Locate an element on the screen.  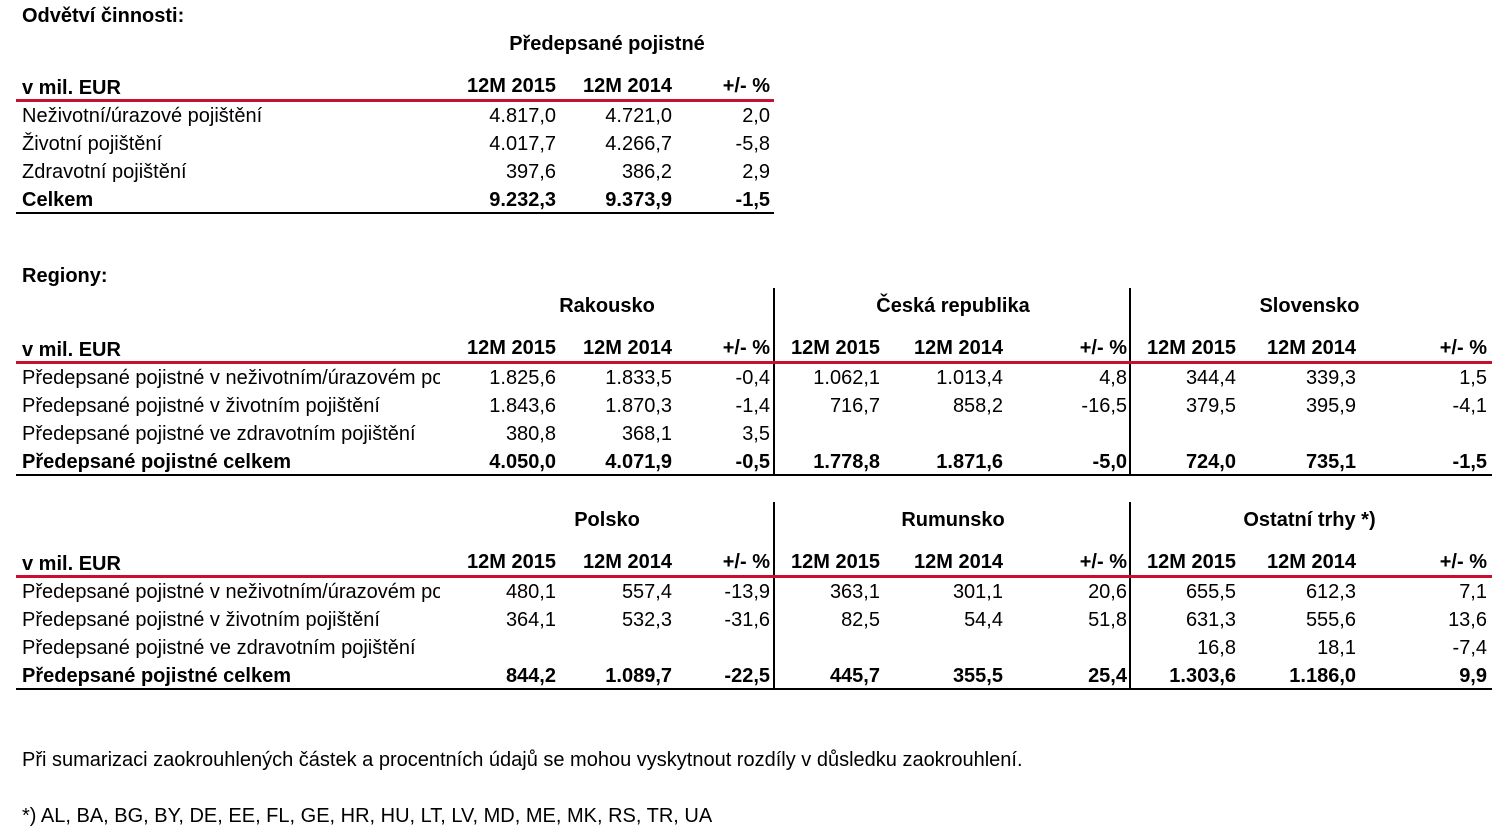
table-cell: -4,1 is located at coordinates (1469, 406).